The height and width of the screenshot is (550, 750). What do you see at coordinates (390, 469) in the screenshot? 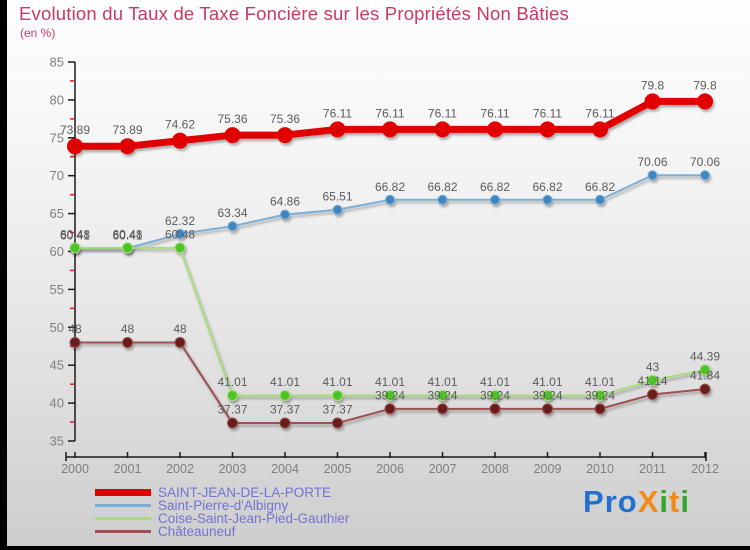
I see `x-tick-label: 2006` at bounding box center [390, 469].